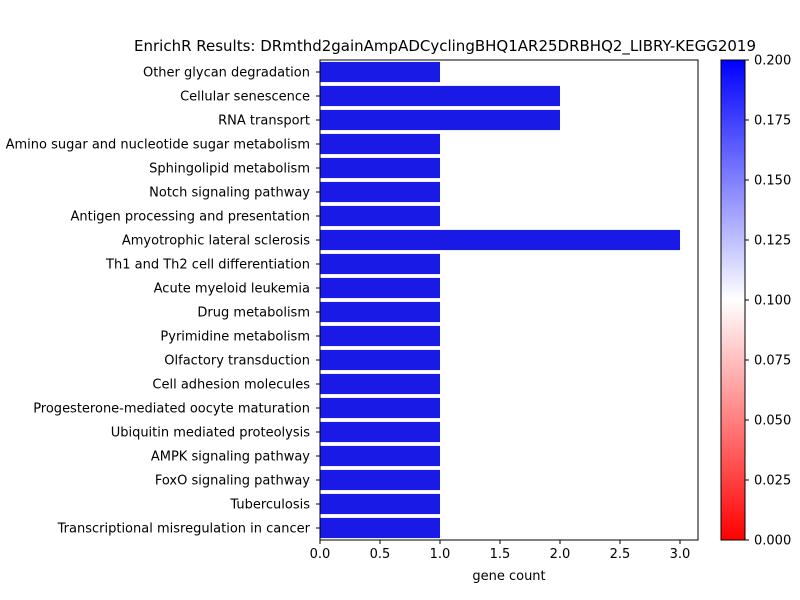 This screenshot has height=600, width=800. I want to click on y-tick-label: Ubiquitin mediated proteolysis, so click(211, 433).